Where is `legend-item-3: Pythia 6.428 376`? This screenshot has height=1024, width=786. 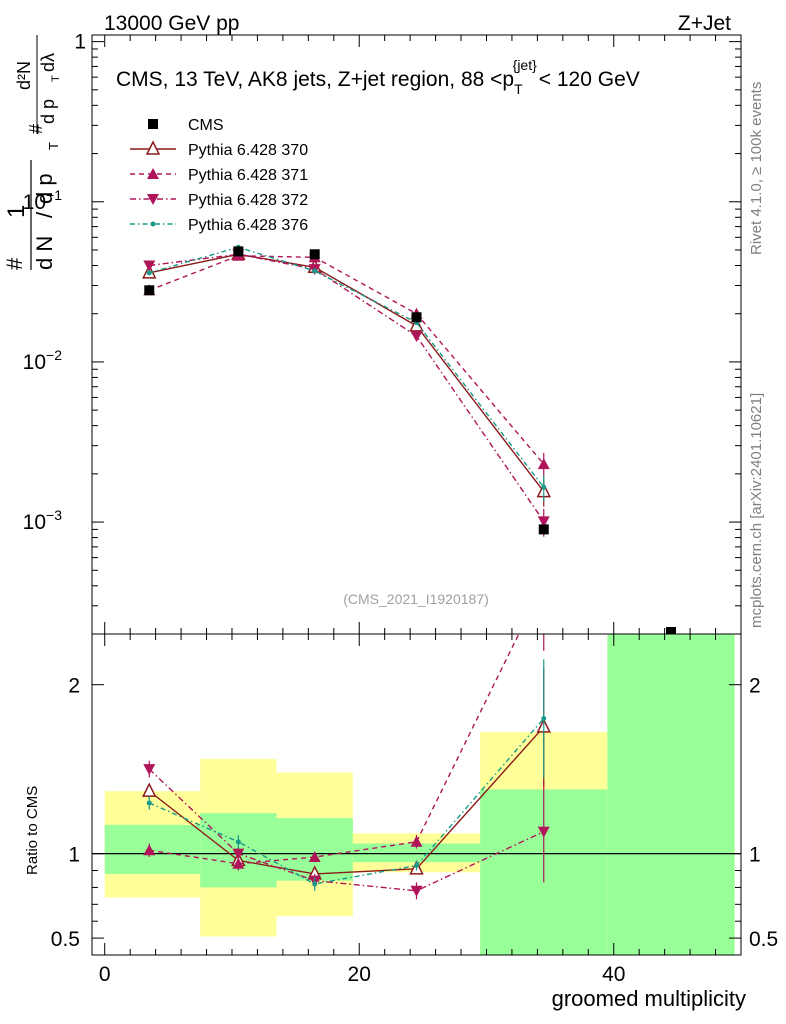
legend-item-3: Pythia 6.428 376 is located at coordinates (219, 225).